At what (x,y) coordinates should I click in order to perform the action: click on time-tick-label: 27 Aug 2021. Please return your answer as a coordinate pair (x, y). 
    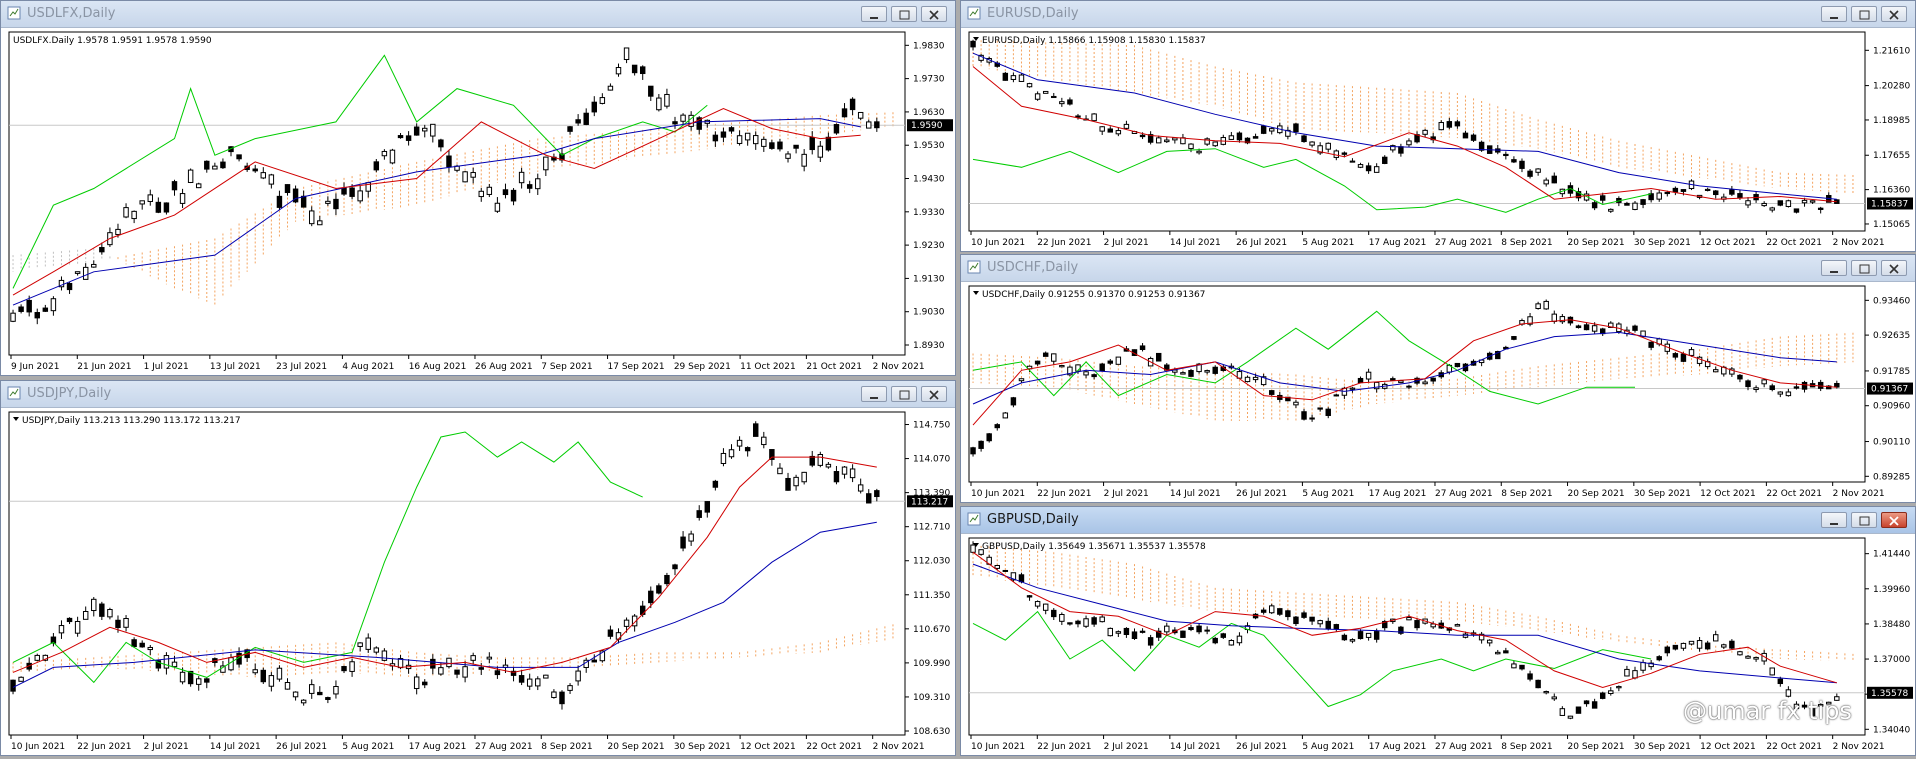
    Looking at the image, I should click on (1464, 494).